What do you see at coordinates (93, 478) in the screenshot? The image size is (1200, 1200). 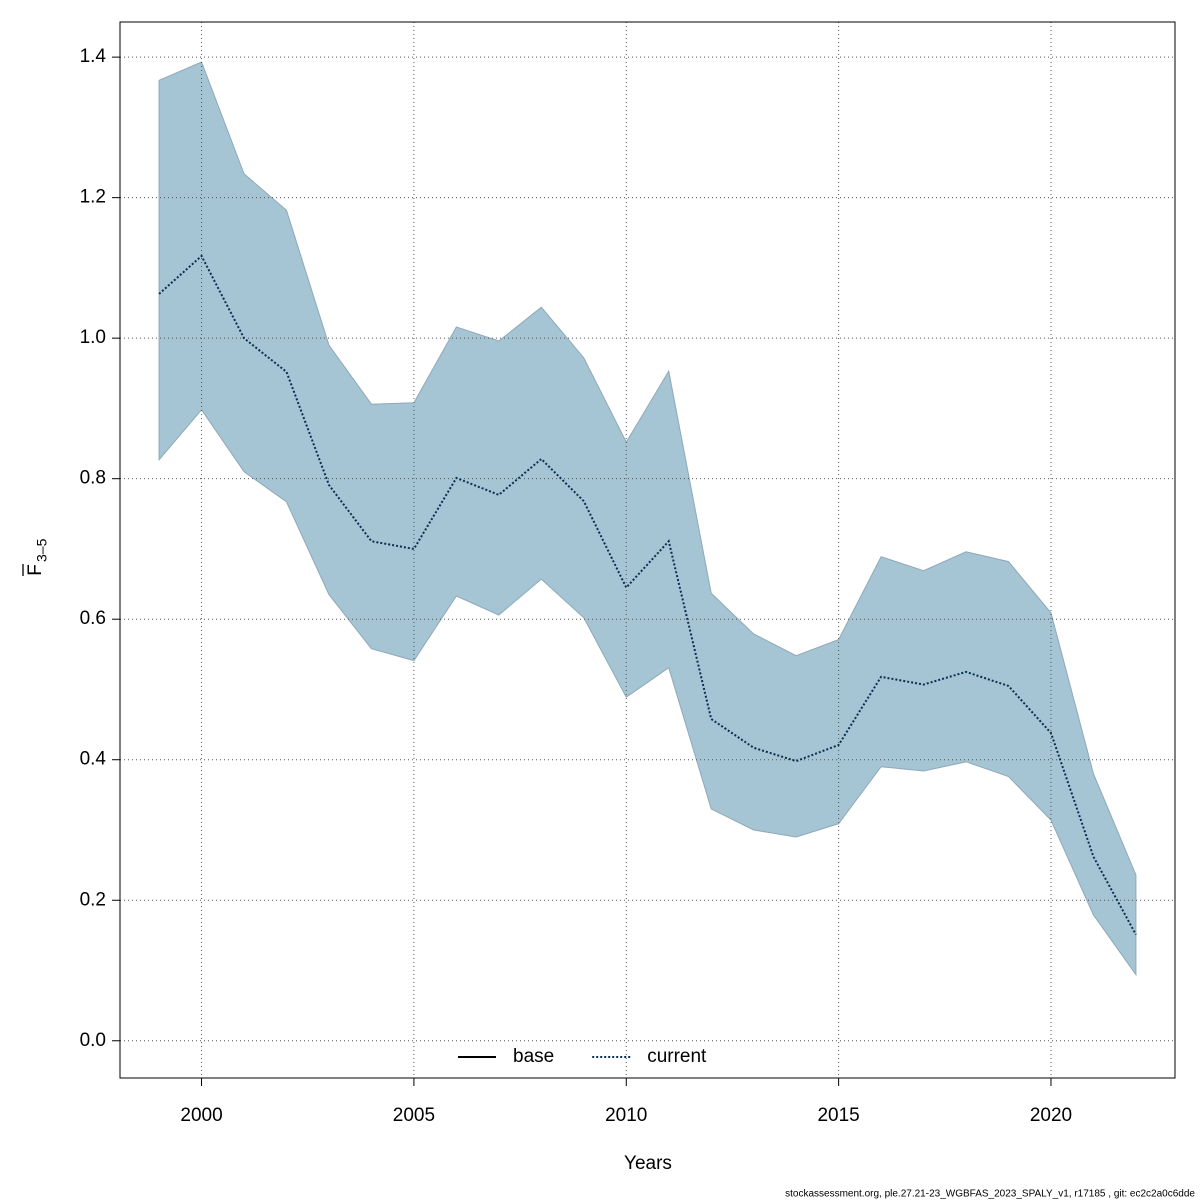 I see `y-tick-label: 0.8` at bounding box center [93, 478].